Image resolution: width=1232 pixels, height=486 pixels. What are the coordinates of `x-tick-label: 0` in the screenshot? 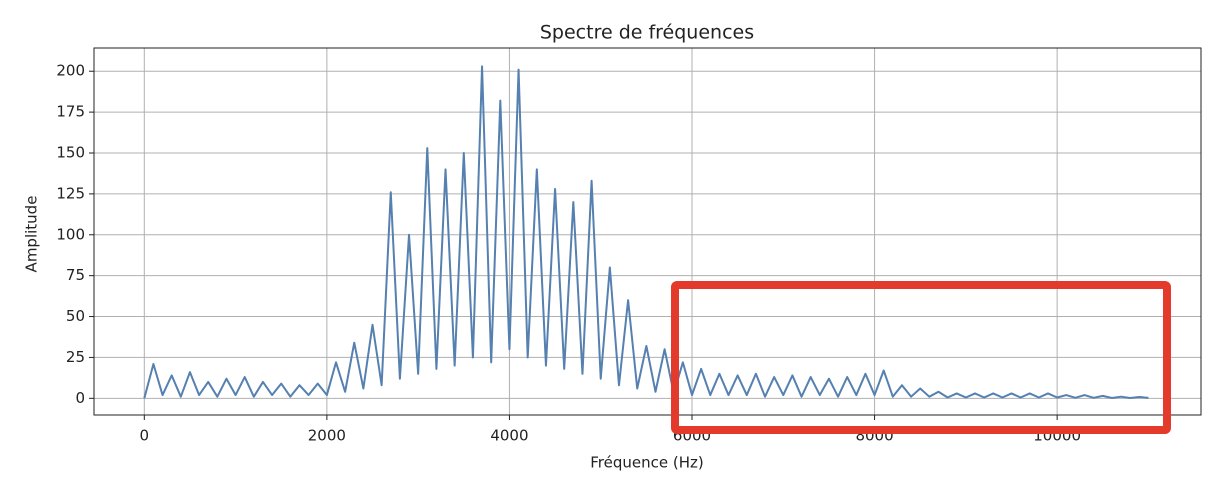 It's located at (145, 436).